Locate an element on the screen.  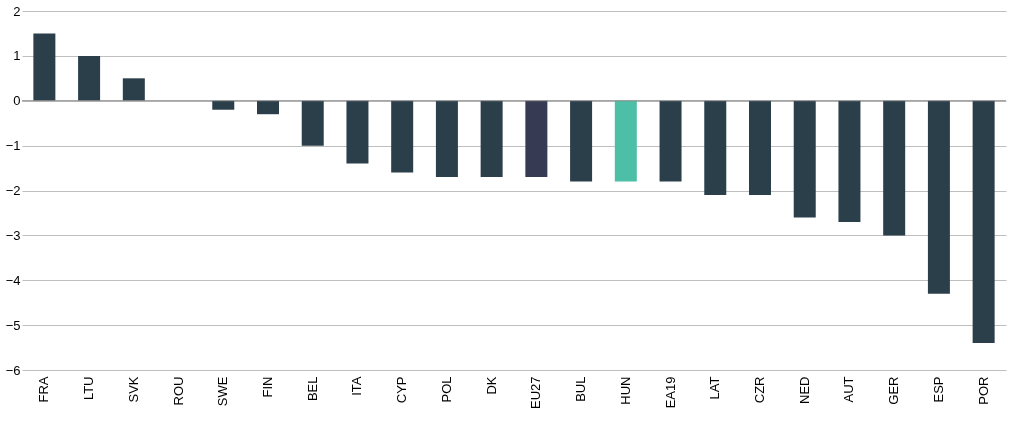
x-tick-label: CZR is located at coordinates (759, 390).